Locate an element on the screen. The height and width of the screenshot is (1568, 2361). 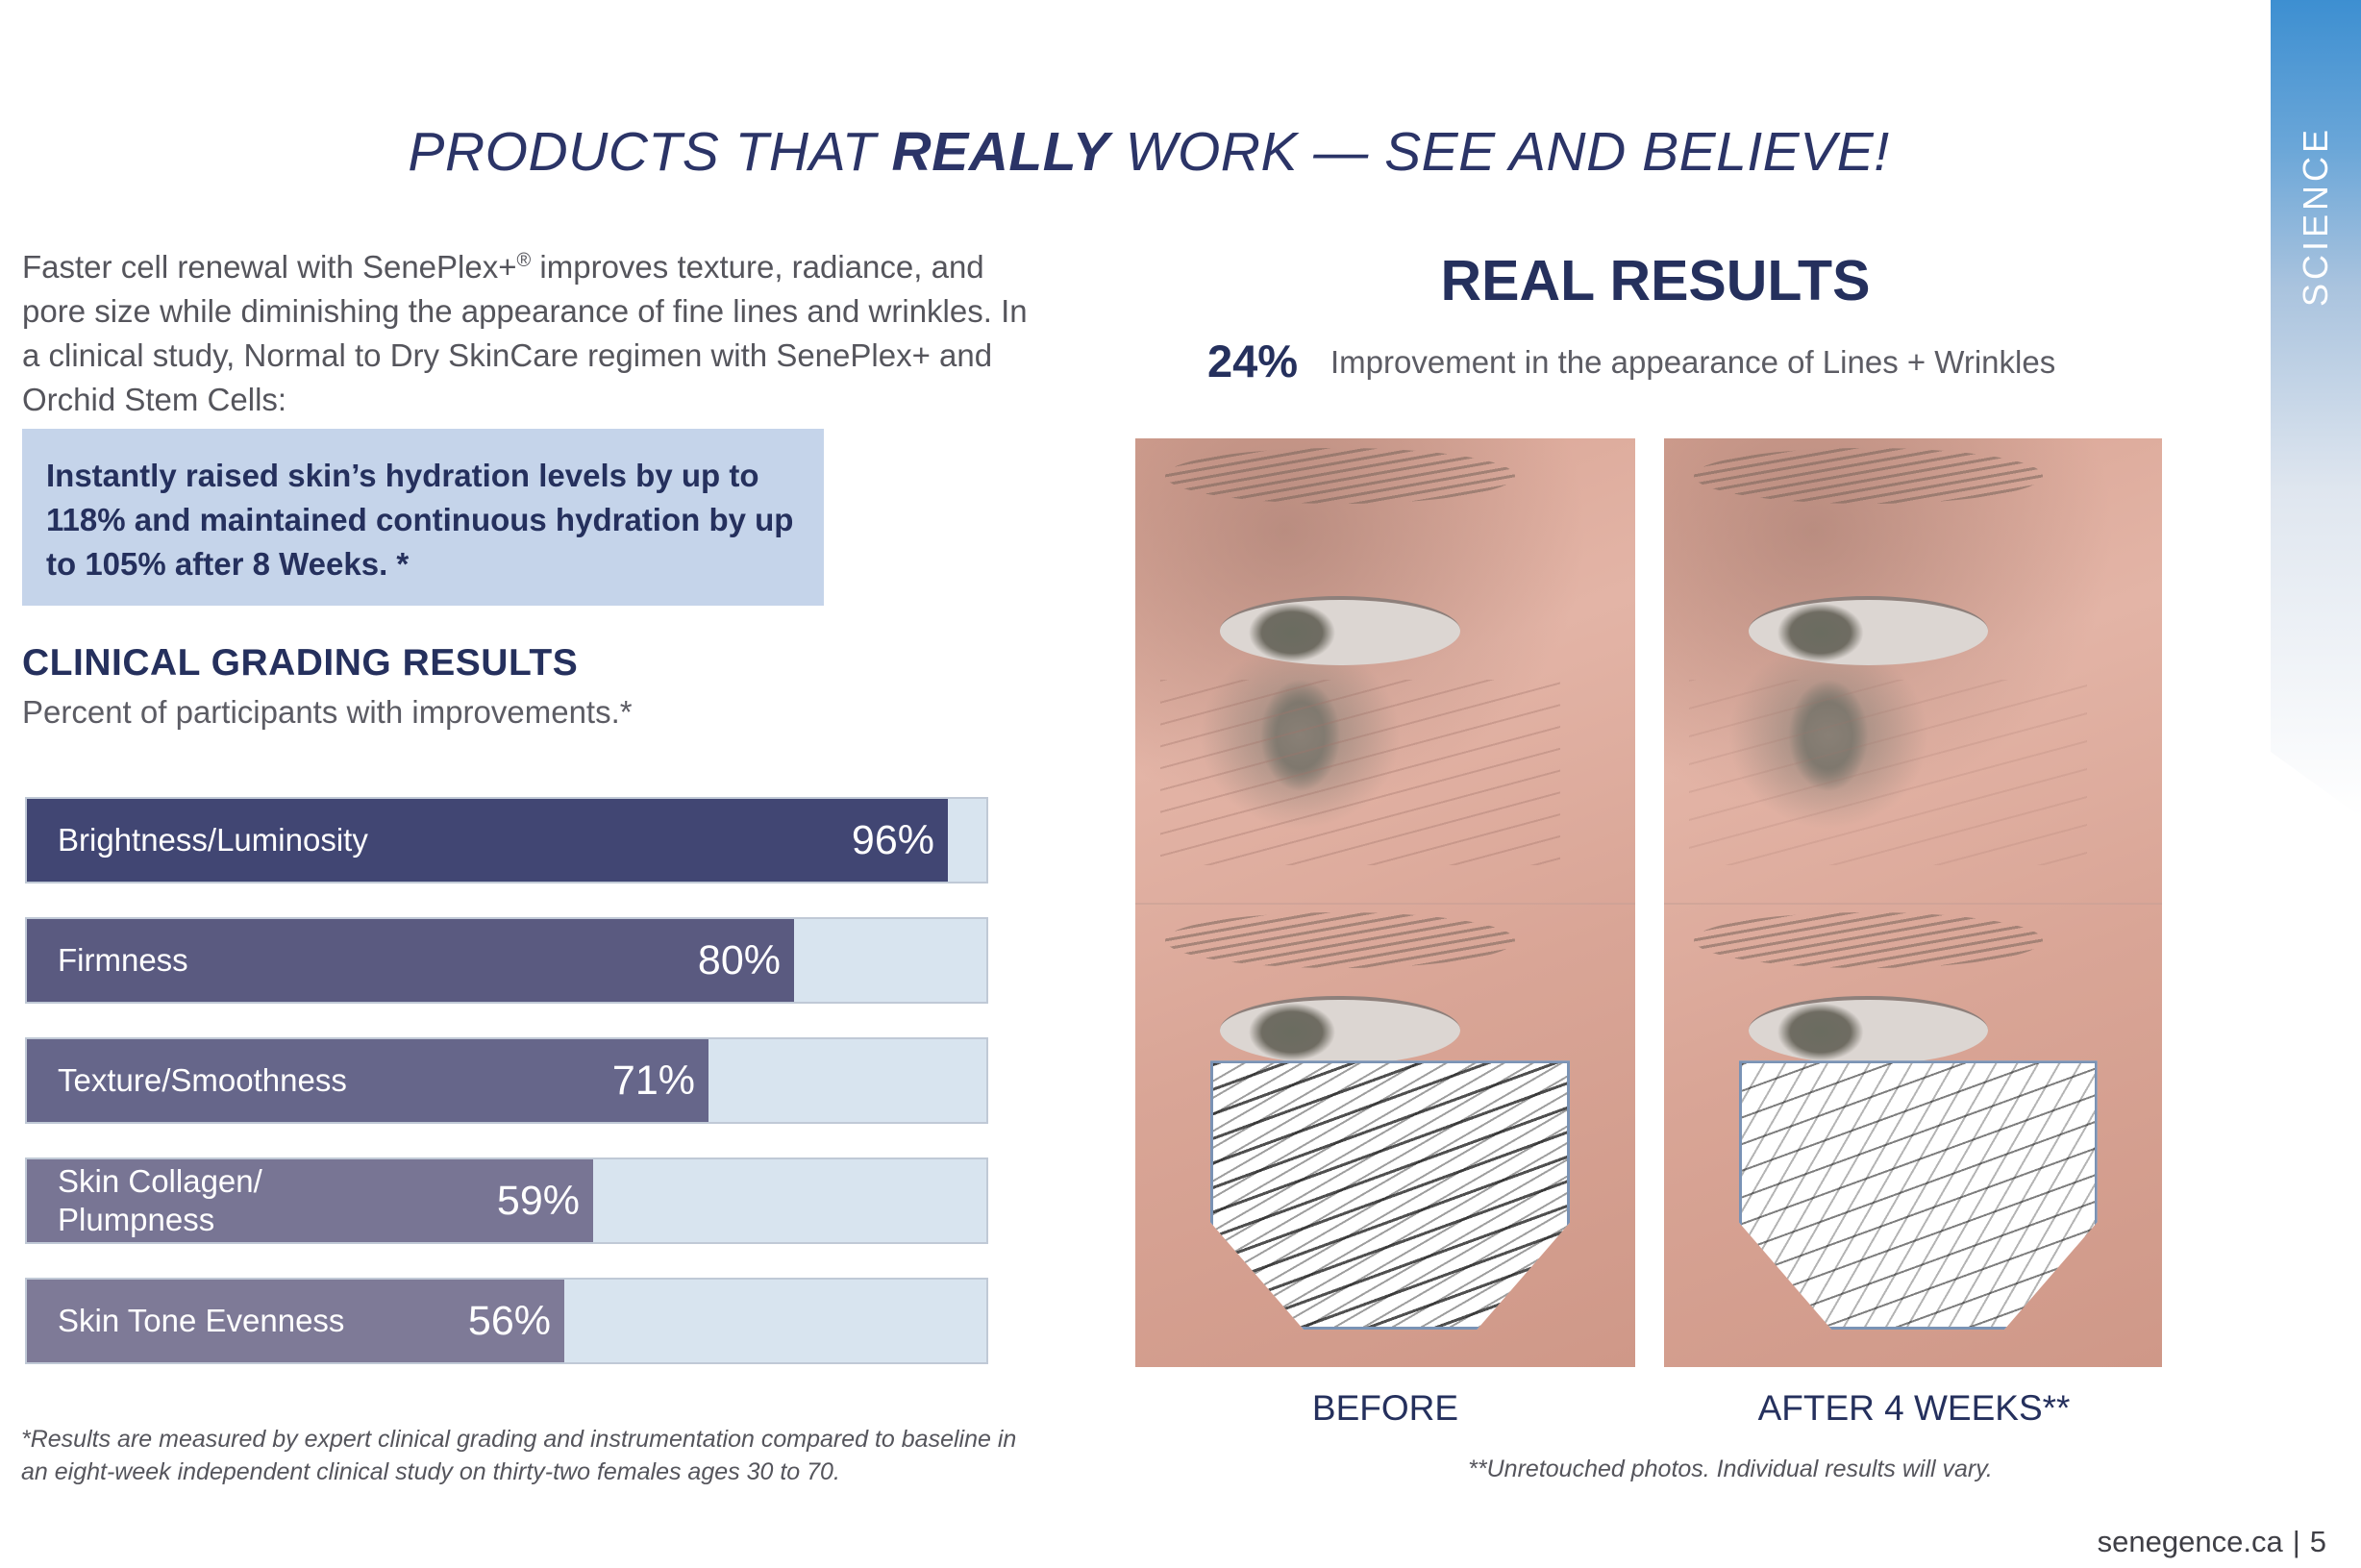
after-photo-top is located at coordinates (1913, 670).